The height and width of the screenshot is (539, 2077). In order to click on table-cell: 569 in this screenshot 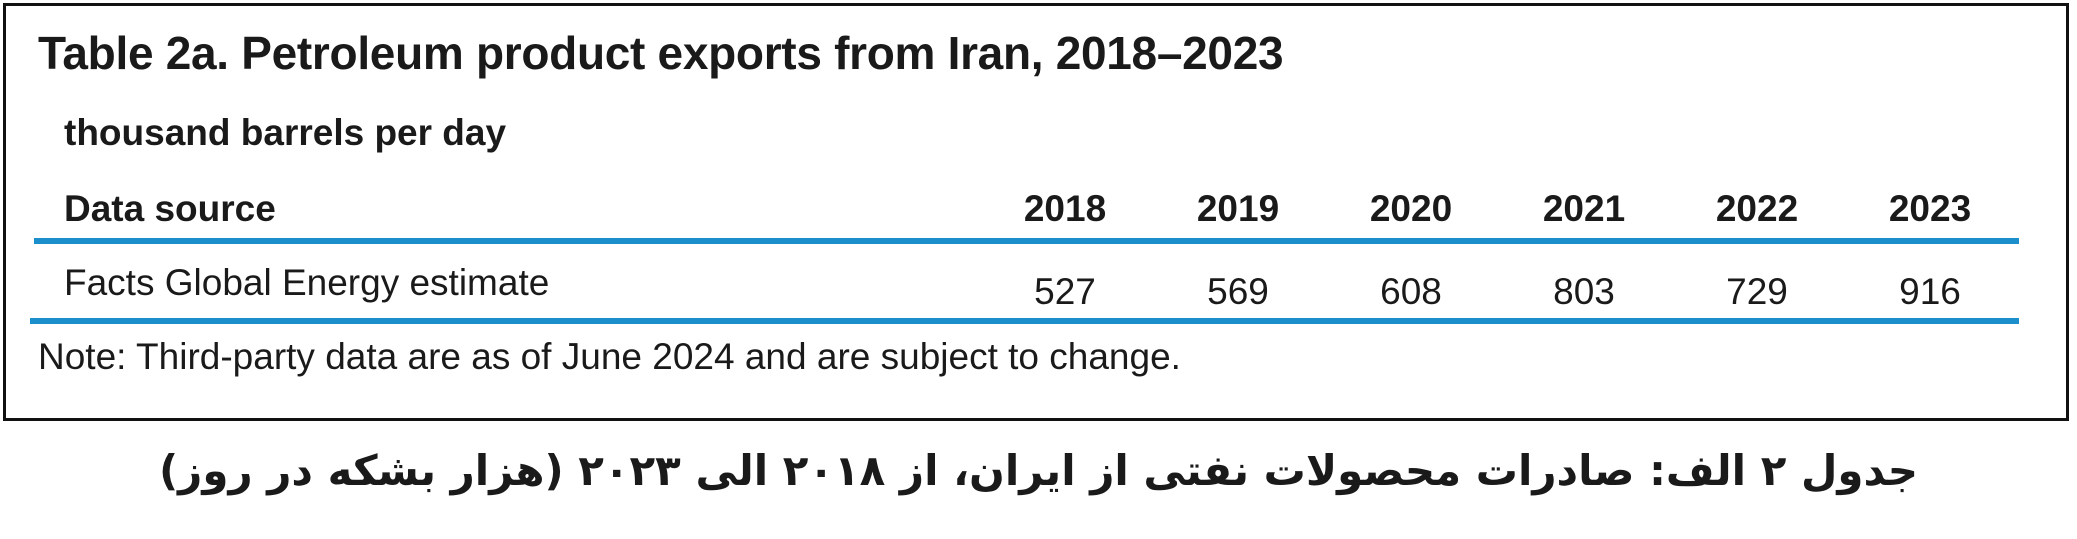, I will do `click(1238, 291)`.